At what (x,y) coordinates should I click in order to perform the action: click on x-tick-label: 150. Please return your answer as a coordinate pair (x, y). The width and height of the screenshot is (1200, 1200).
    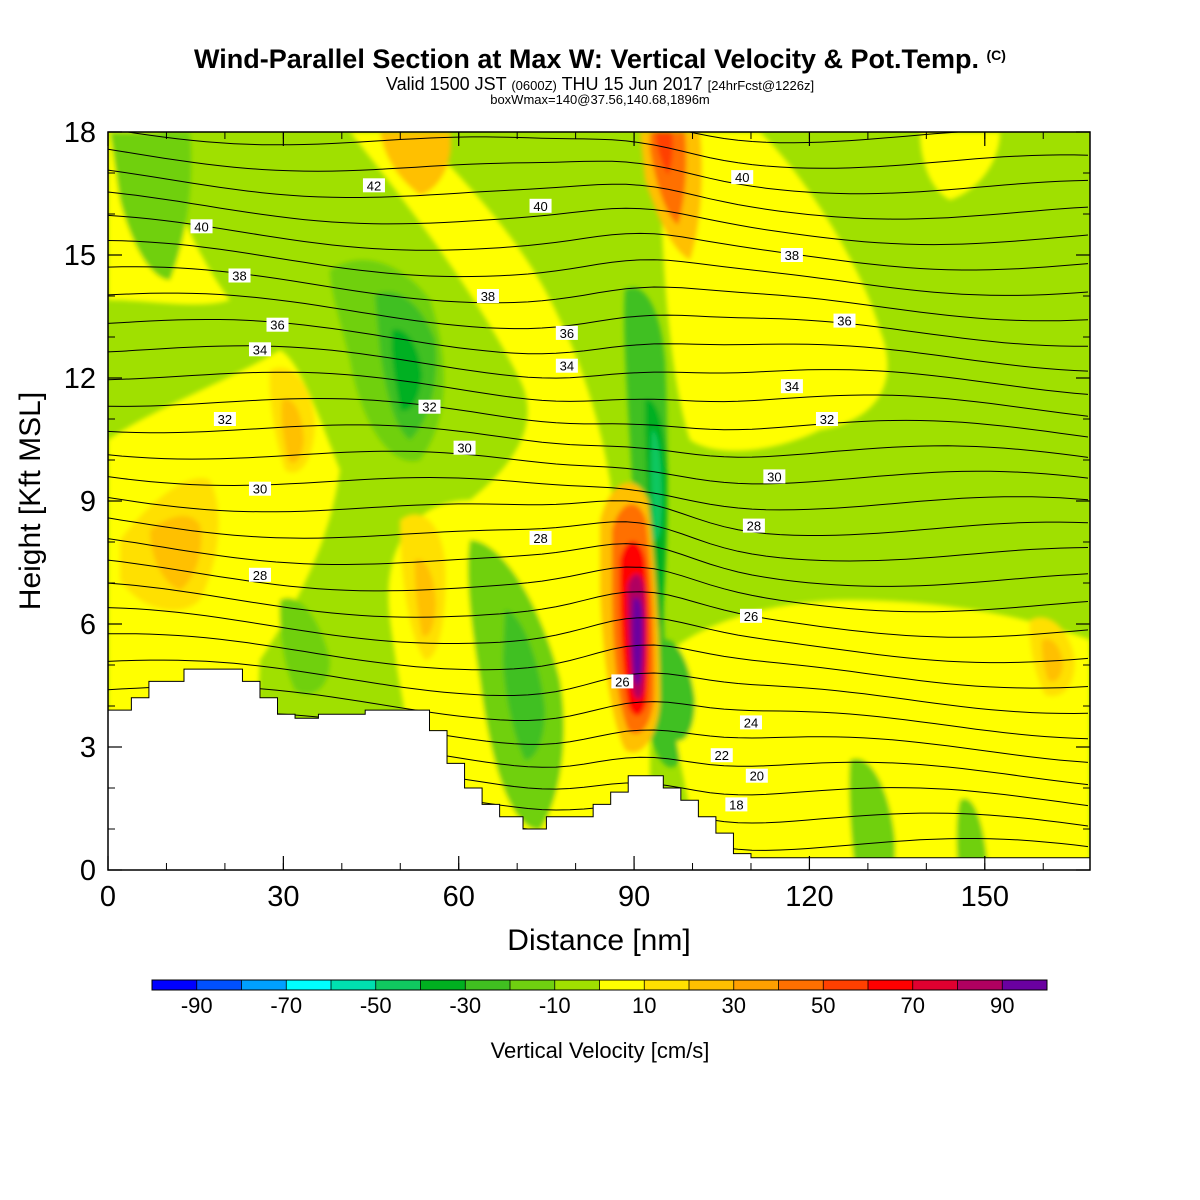
    Looking at the image, I should click on (985, 897).